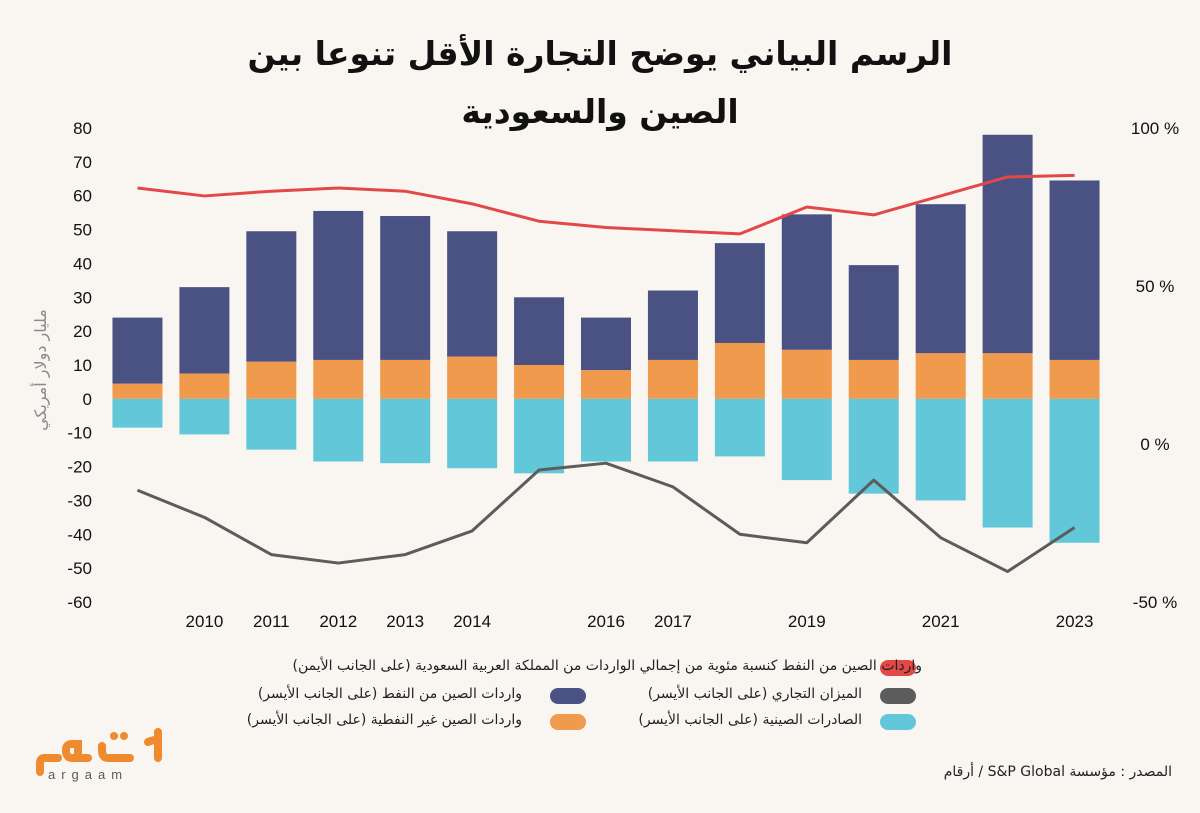 The image size is (1200, 813). What do you see at coordinates (79, 568) in the screenshot?
I see `y-tick-label: -50` at bounding box center [79, 568].